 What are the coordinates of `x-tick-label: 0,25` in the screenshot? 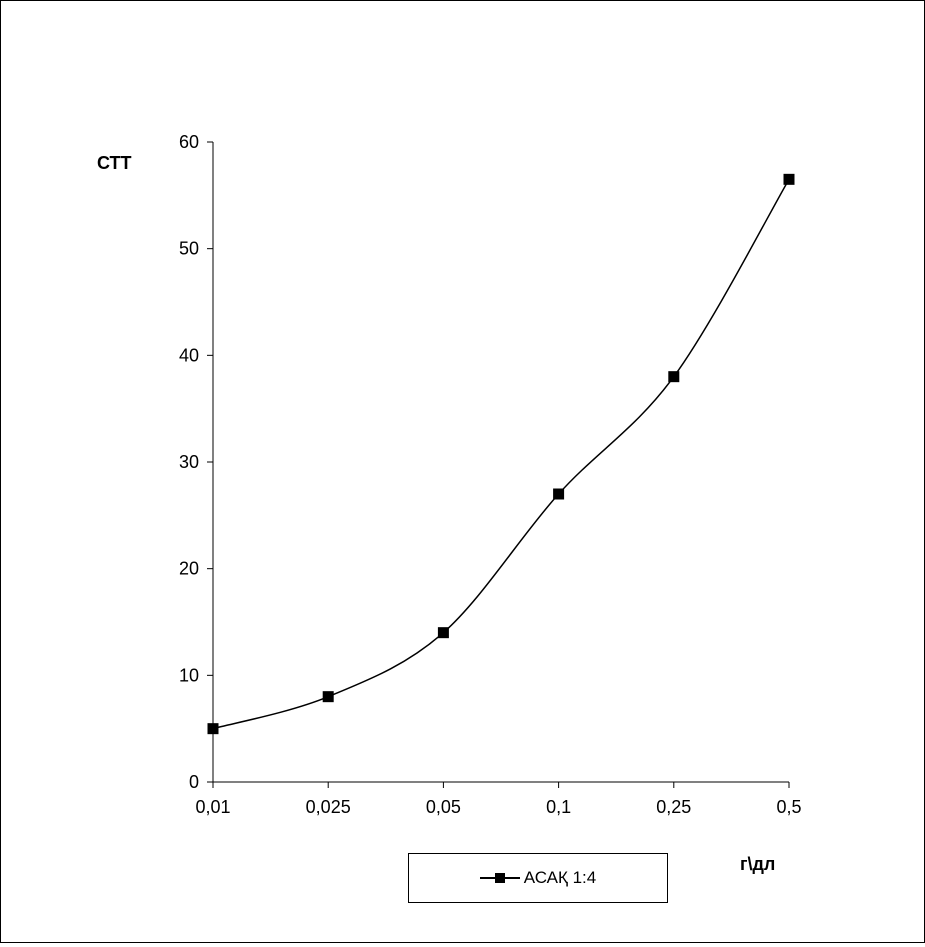 It's located at (673, 807).